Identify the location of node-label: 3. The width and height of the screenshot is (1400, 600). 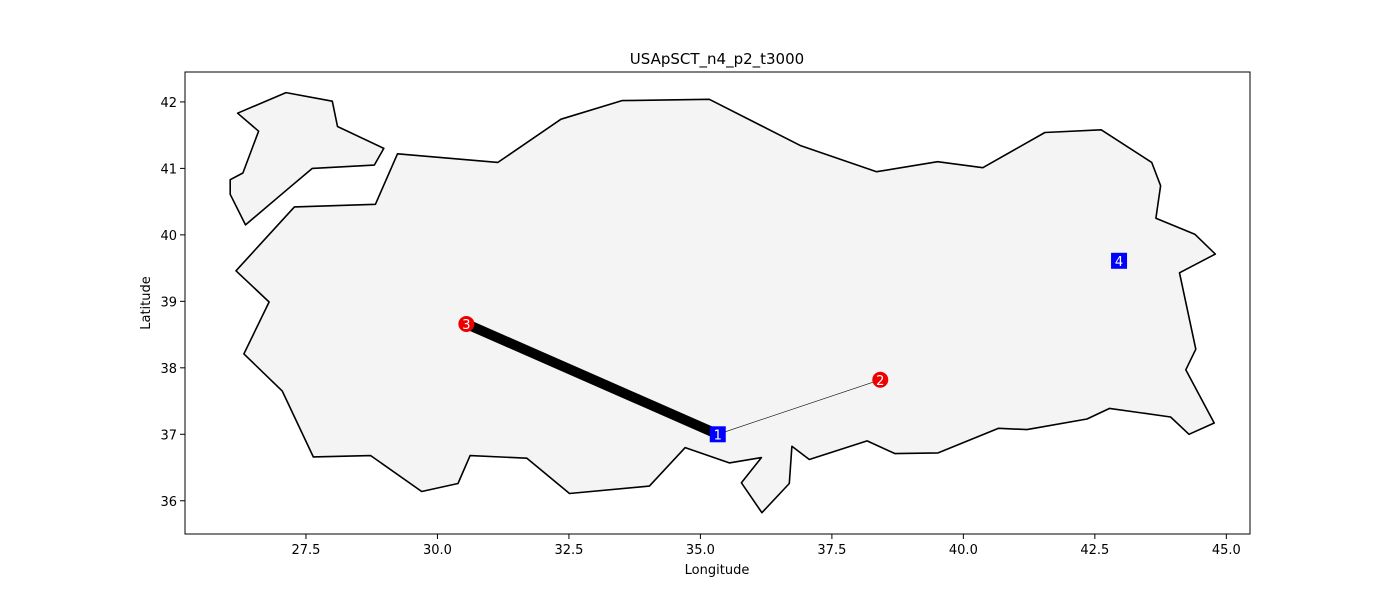
(466, 325).